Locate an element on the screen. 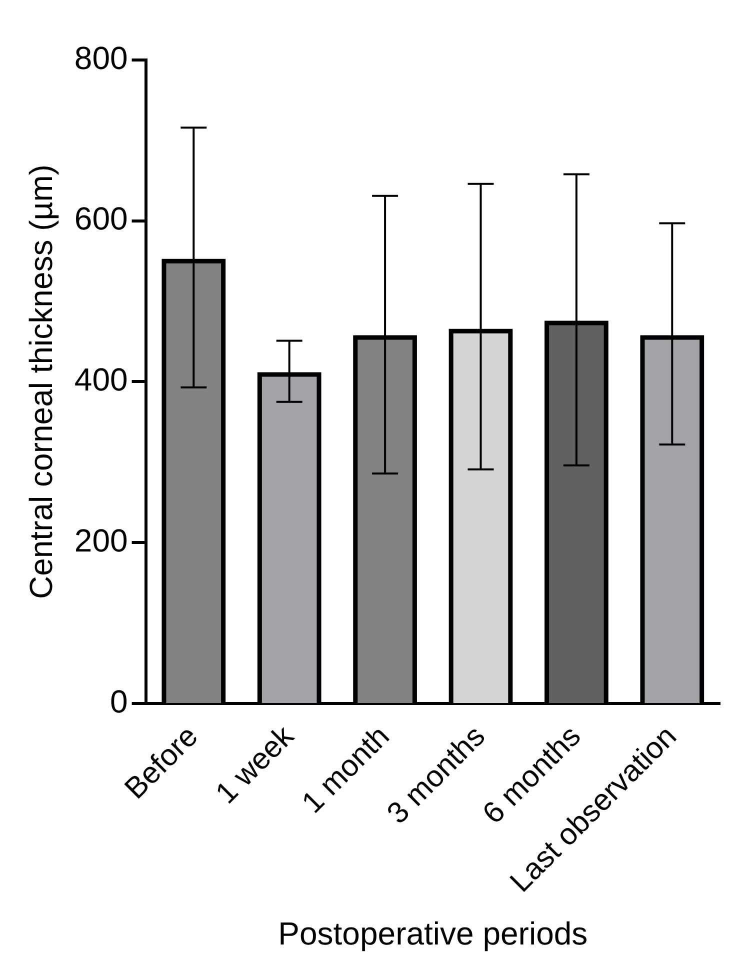 The image size is (750, 979). y-tick-label: 200 is located at coordinates (101, 540).